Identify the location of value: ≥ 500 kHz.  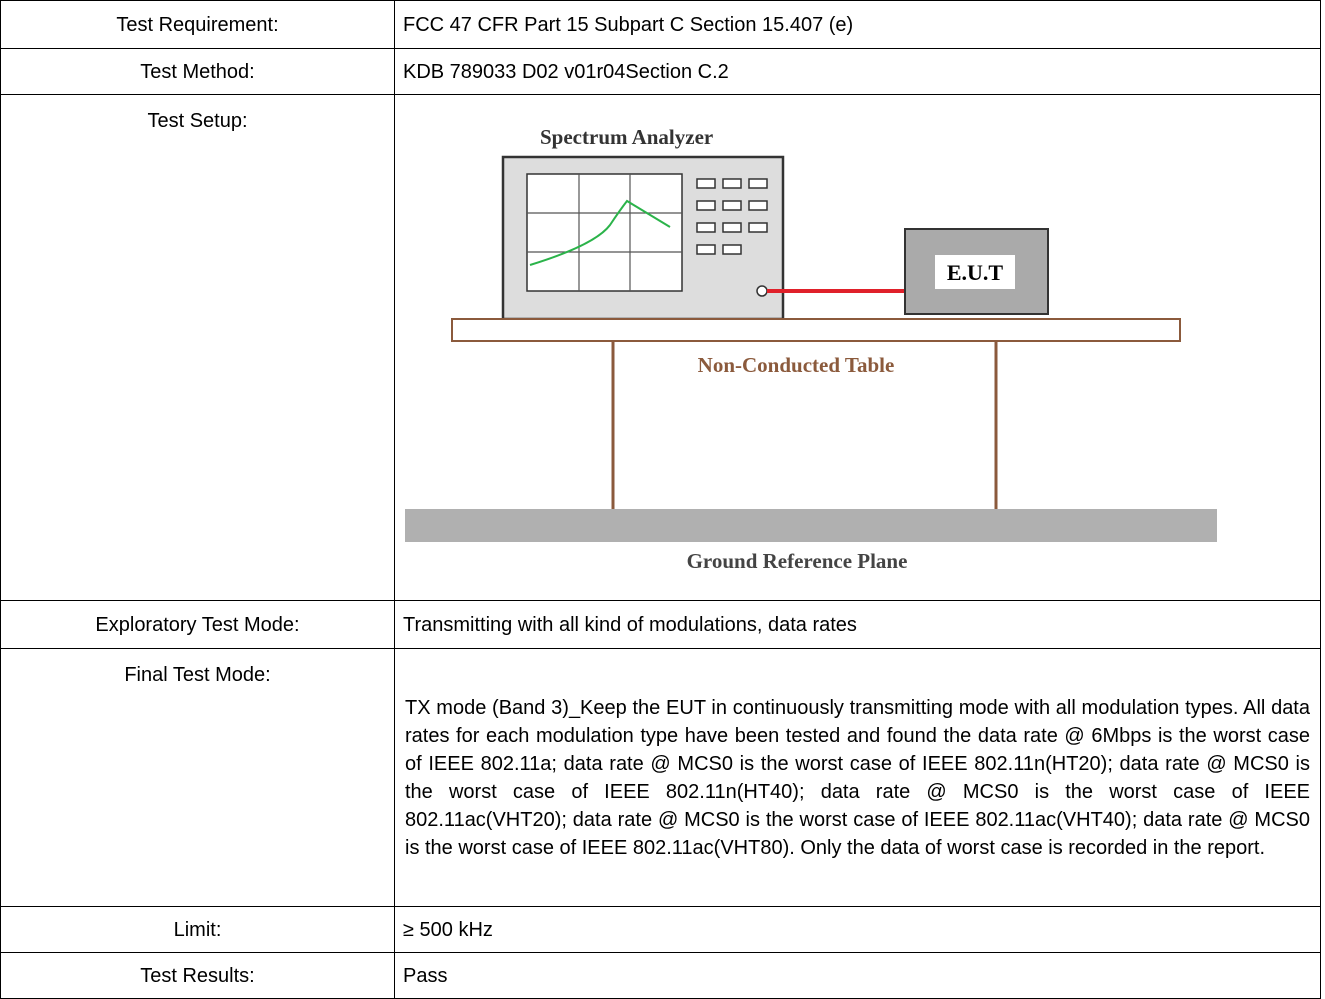
(857, 929).